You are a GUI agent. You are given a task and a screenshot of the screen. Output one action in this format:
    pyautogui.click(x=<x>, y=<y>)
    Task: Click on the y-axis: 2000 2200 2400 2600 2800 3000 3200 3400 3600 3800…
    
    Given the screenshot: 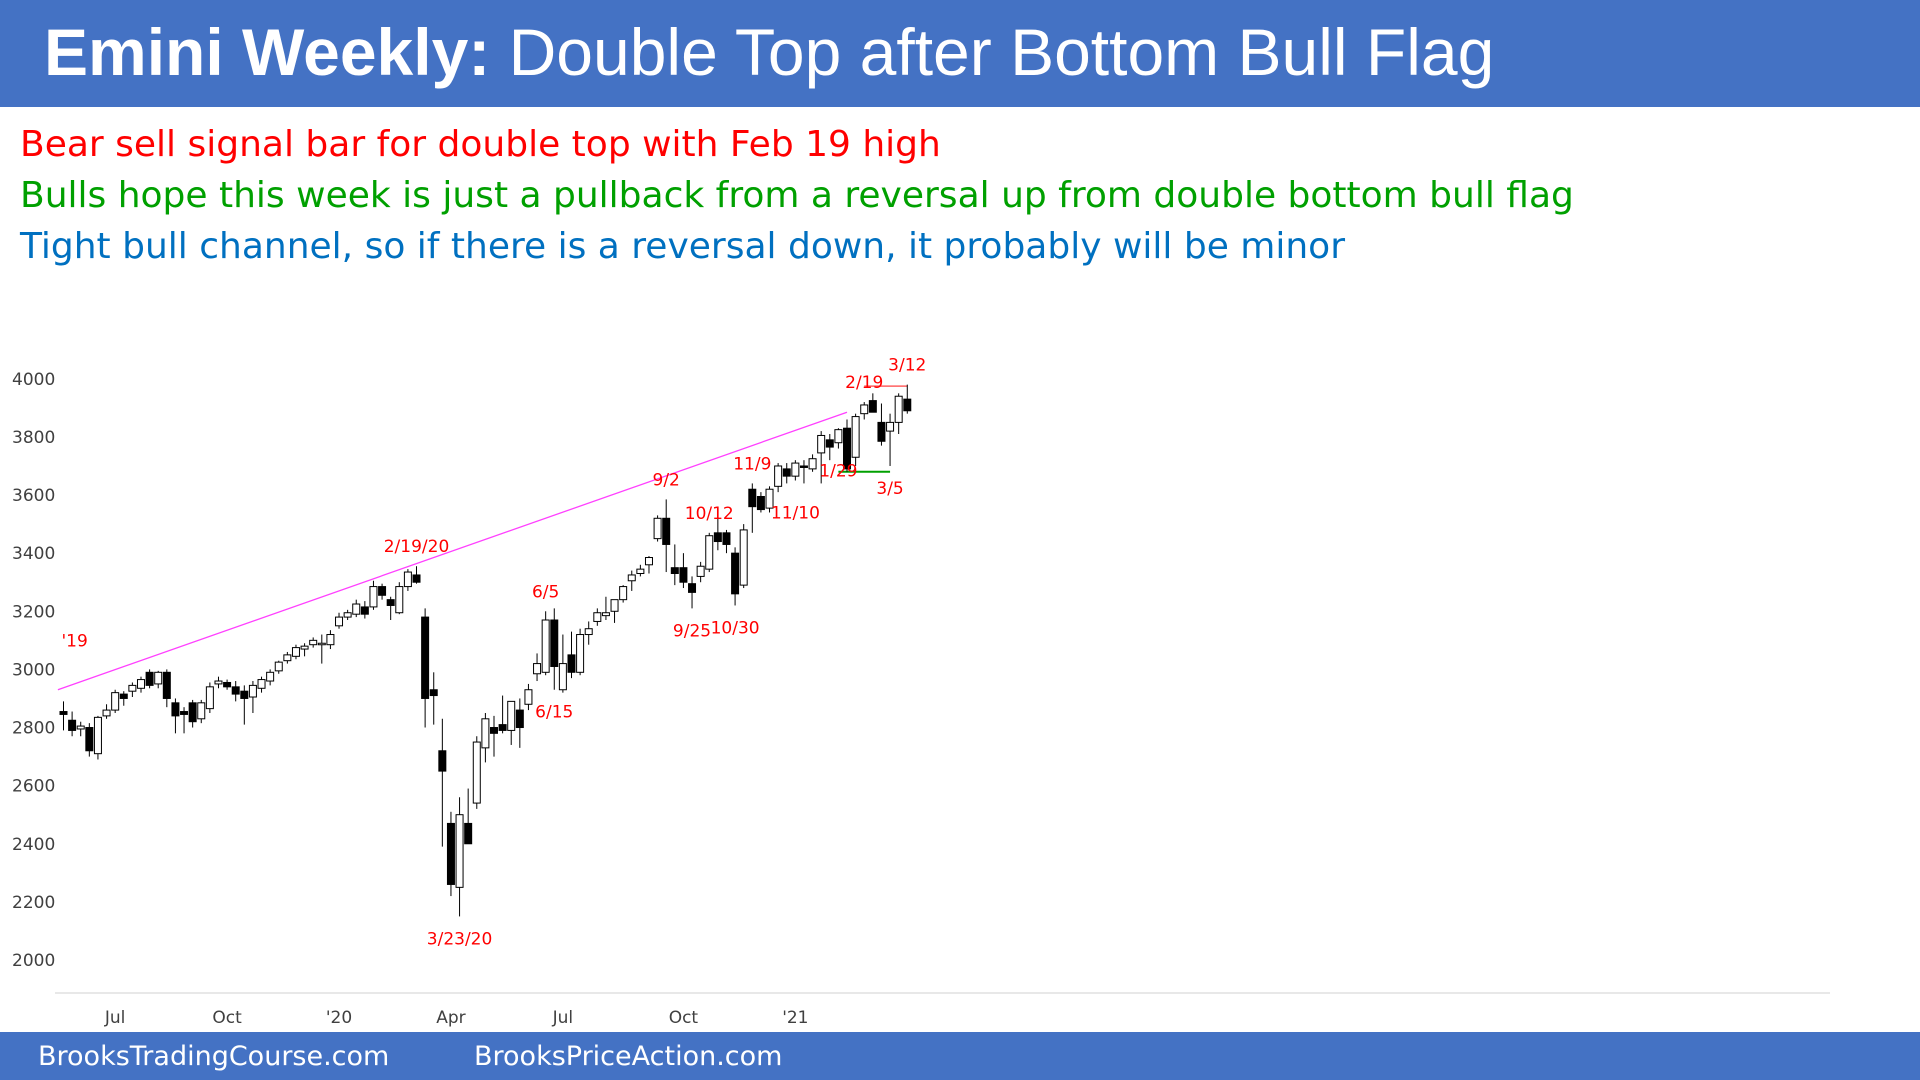 What is the action you would take?
    pyautogui.click(x=33, y=670)
    